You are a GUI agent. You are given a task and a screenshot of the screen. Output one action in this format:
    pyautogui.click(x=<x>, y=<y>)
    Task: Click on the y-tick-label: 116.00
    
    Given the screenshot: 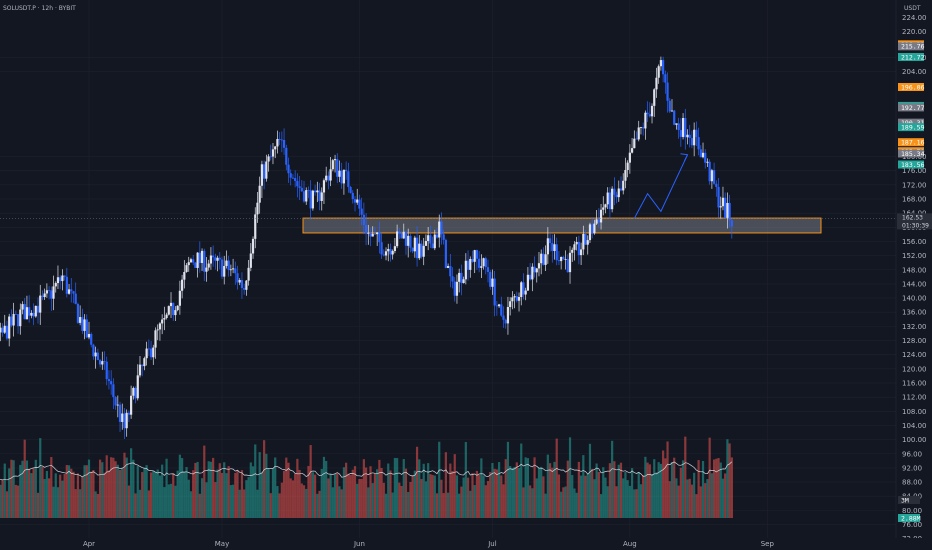 What is the action you would take?
    pyautogui.click(x=914, y=383)
    